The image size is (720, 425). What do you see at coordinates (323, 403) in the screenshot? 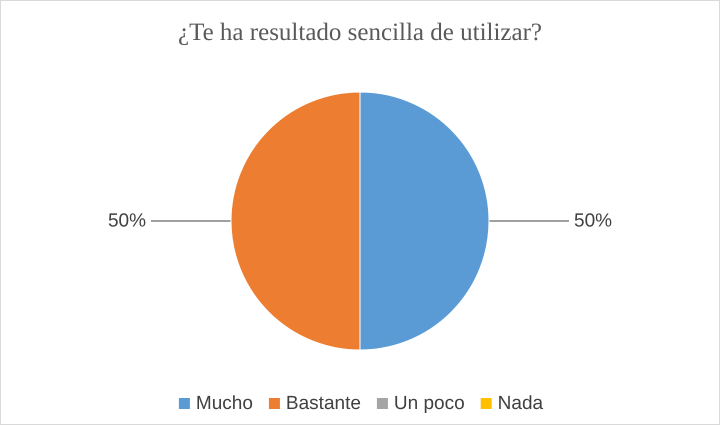
I see `legend-label: Bastante` at bounding box center [323, 403].